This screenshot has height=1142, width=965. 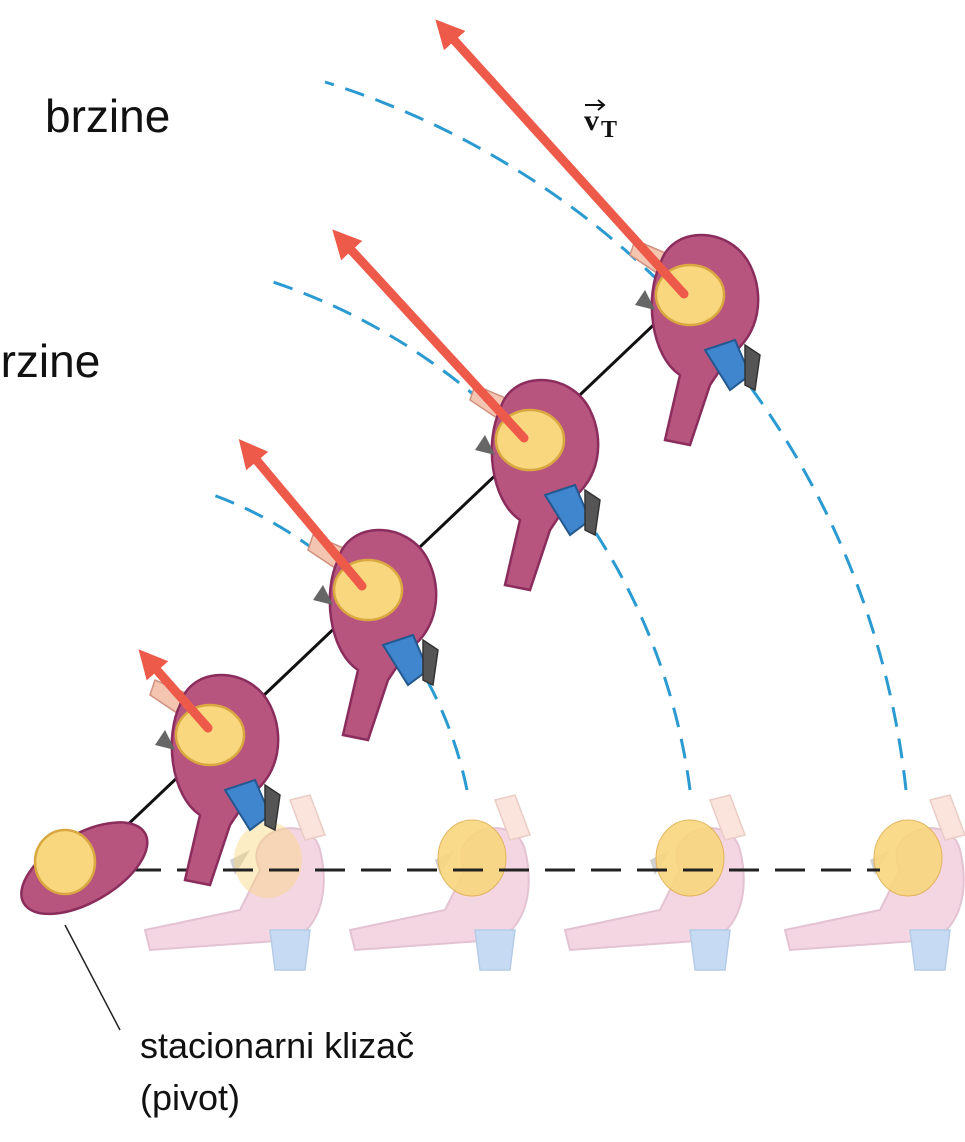 What do you see at coordinates (92, 977) in the screenshot?
I see `pivot-pointer` at bounding box center [92, 977].